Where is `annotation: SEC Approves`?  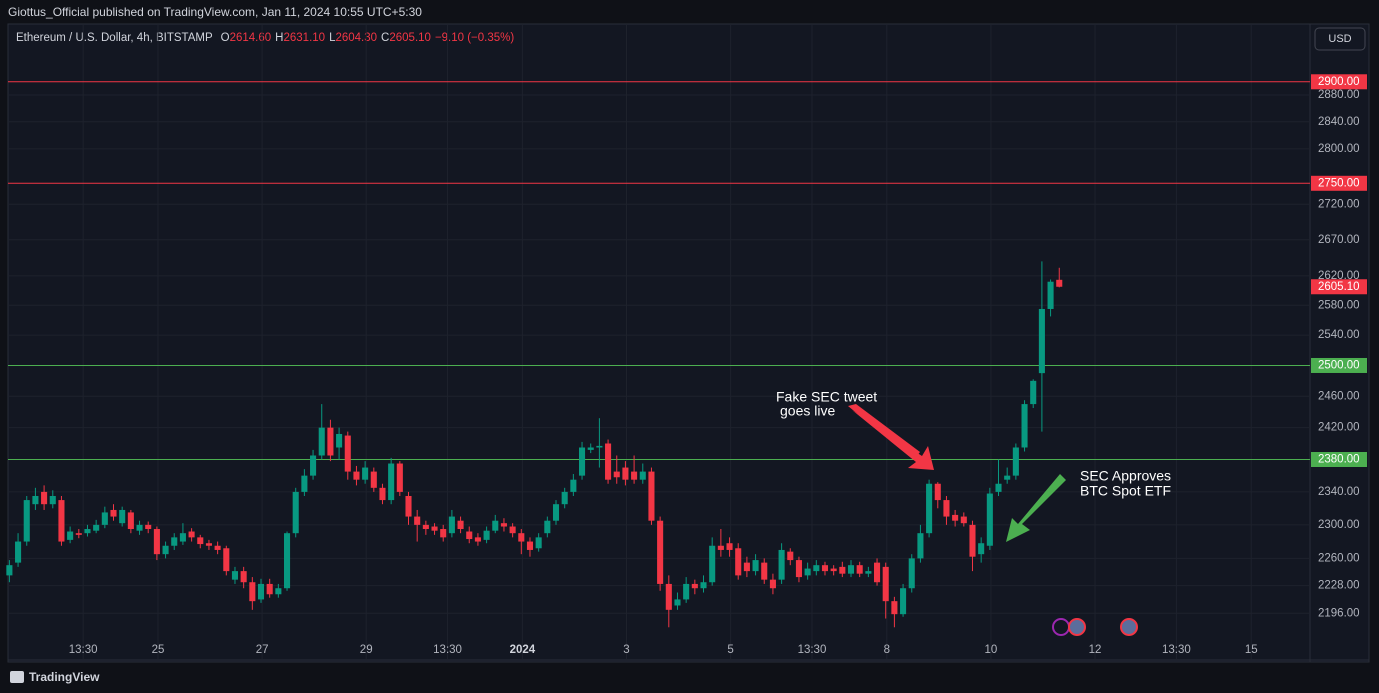
annotation: SEC Approves is located at coordinates (1125, 476).